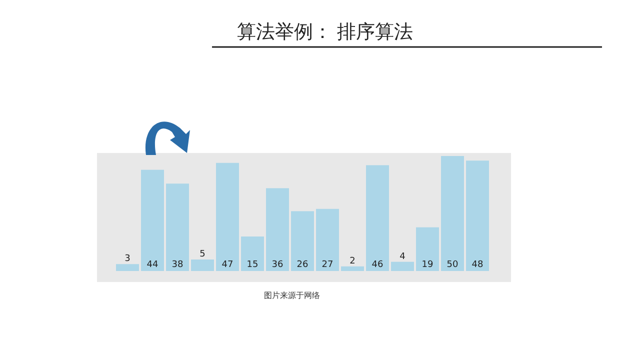 The height and width of the screenshot is (360, 640). I want to click on data-label: 44, so click(152, 265).